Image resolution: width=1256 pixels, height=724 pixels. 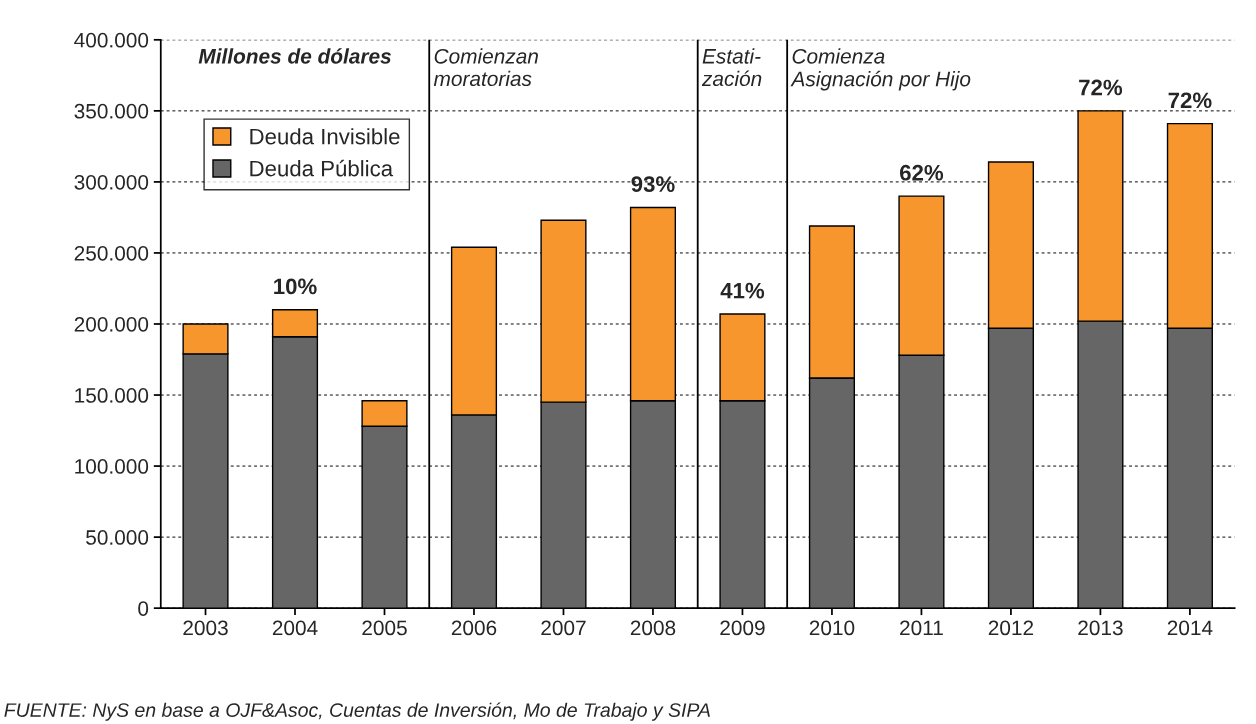 What do you see at coordinates (117, 537) in the screenshot?
I see `y-tick-label: 50.000` at bounding box center [117, 537].